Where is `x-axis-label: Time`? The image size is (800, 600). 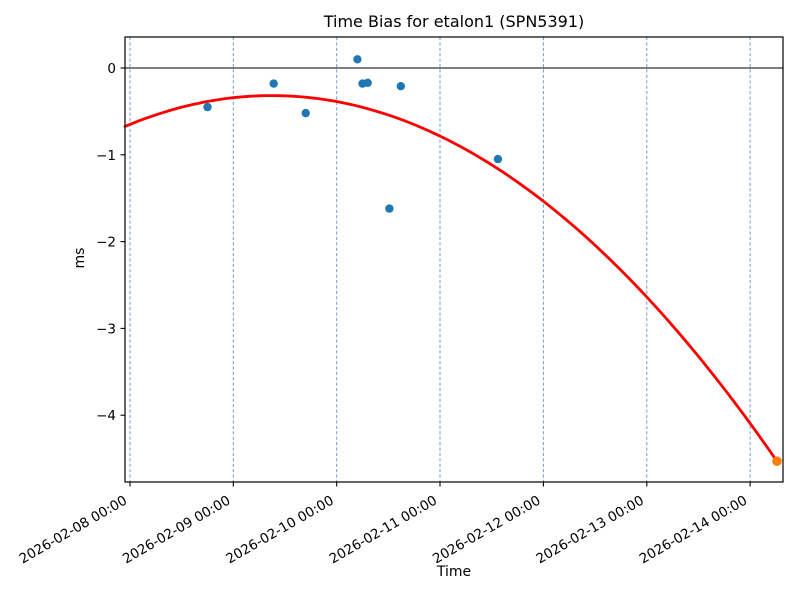
x-axis-label: Time is located at coordinates (454, 572).